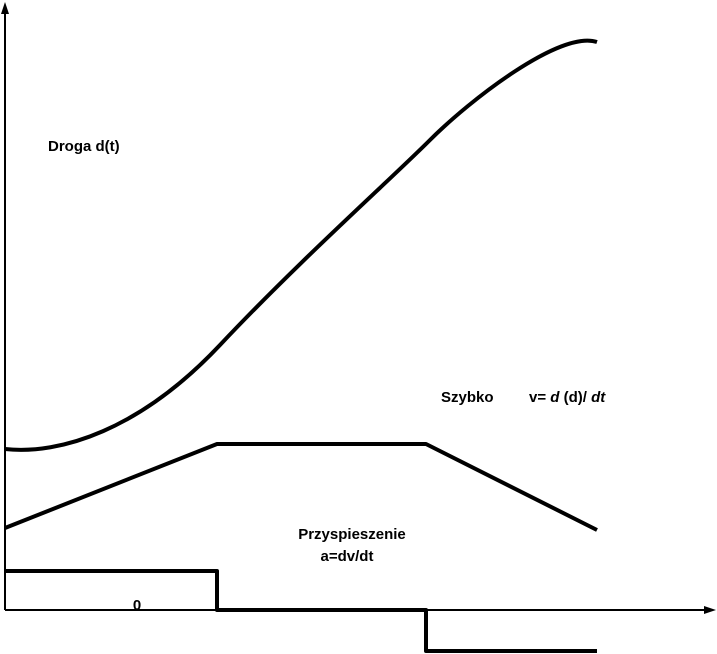 The image size is (717, 654). Describe the element at coordinates (576, 397) in the screenshot. I see `speed-formula-mid: (d)/` at that location.